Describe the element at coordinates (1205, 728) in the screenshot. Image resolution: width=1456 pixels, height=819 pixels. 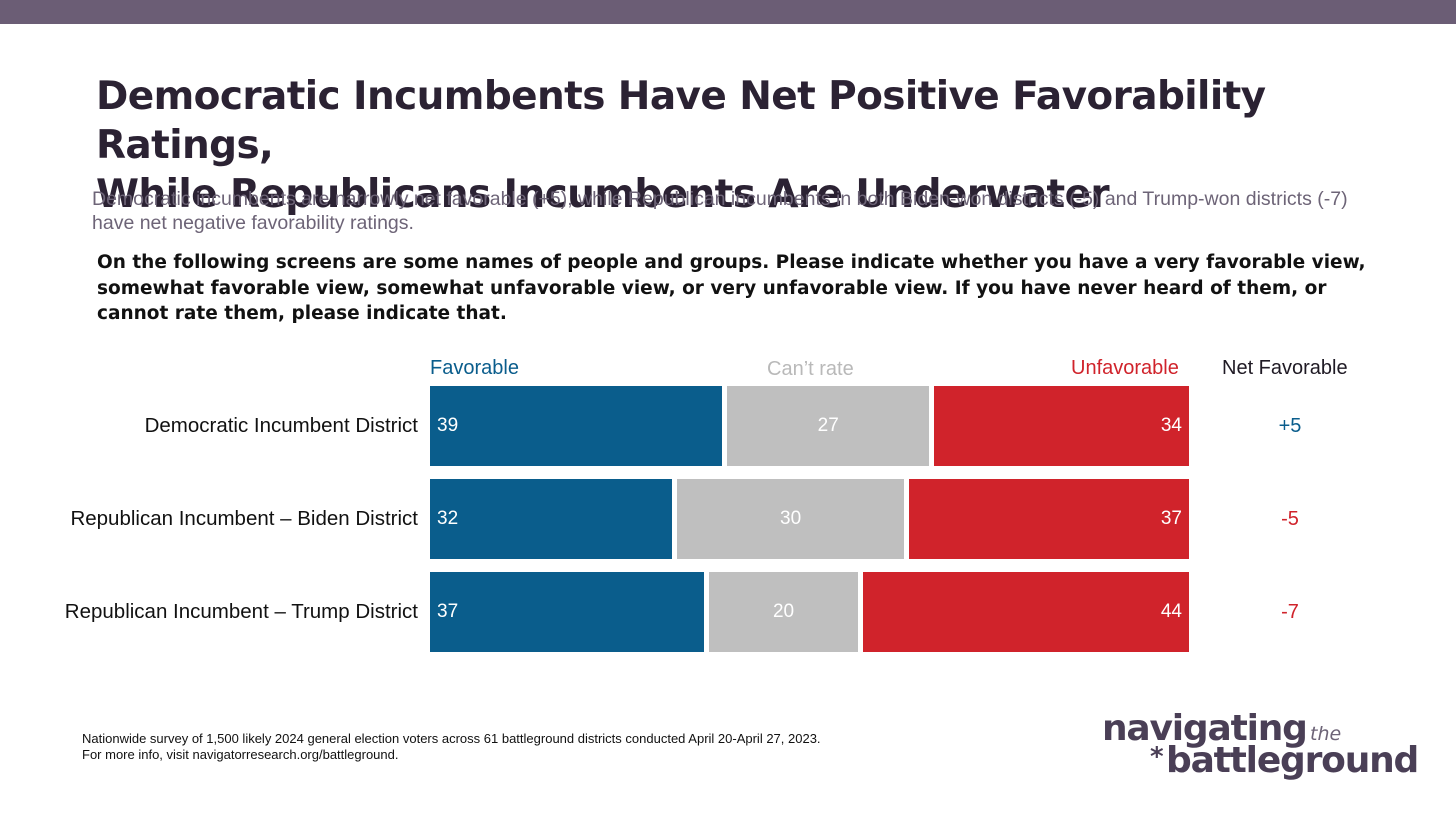
I see `logo-word-navigating: navigating` at that location.